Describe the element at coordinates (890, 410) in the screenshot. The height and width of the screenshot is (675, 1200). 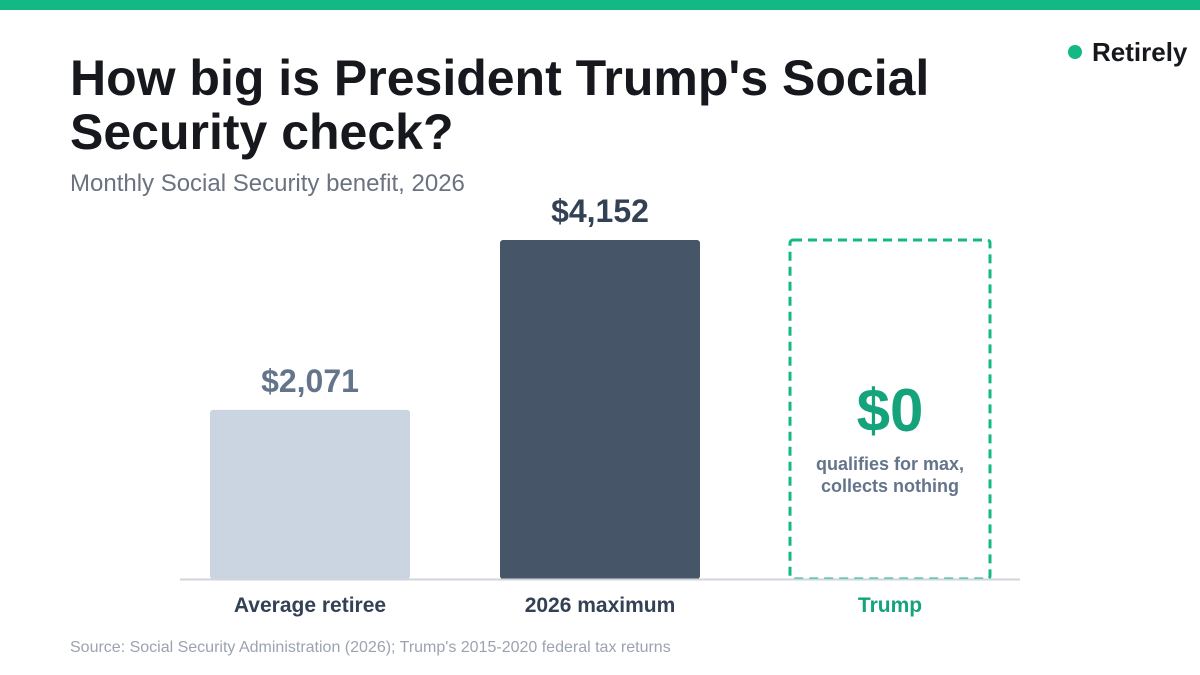
I see `bar-value-label: $0` at that location.